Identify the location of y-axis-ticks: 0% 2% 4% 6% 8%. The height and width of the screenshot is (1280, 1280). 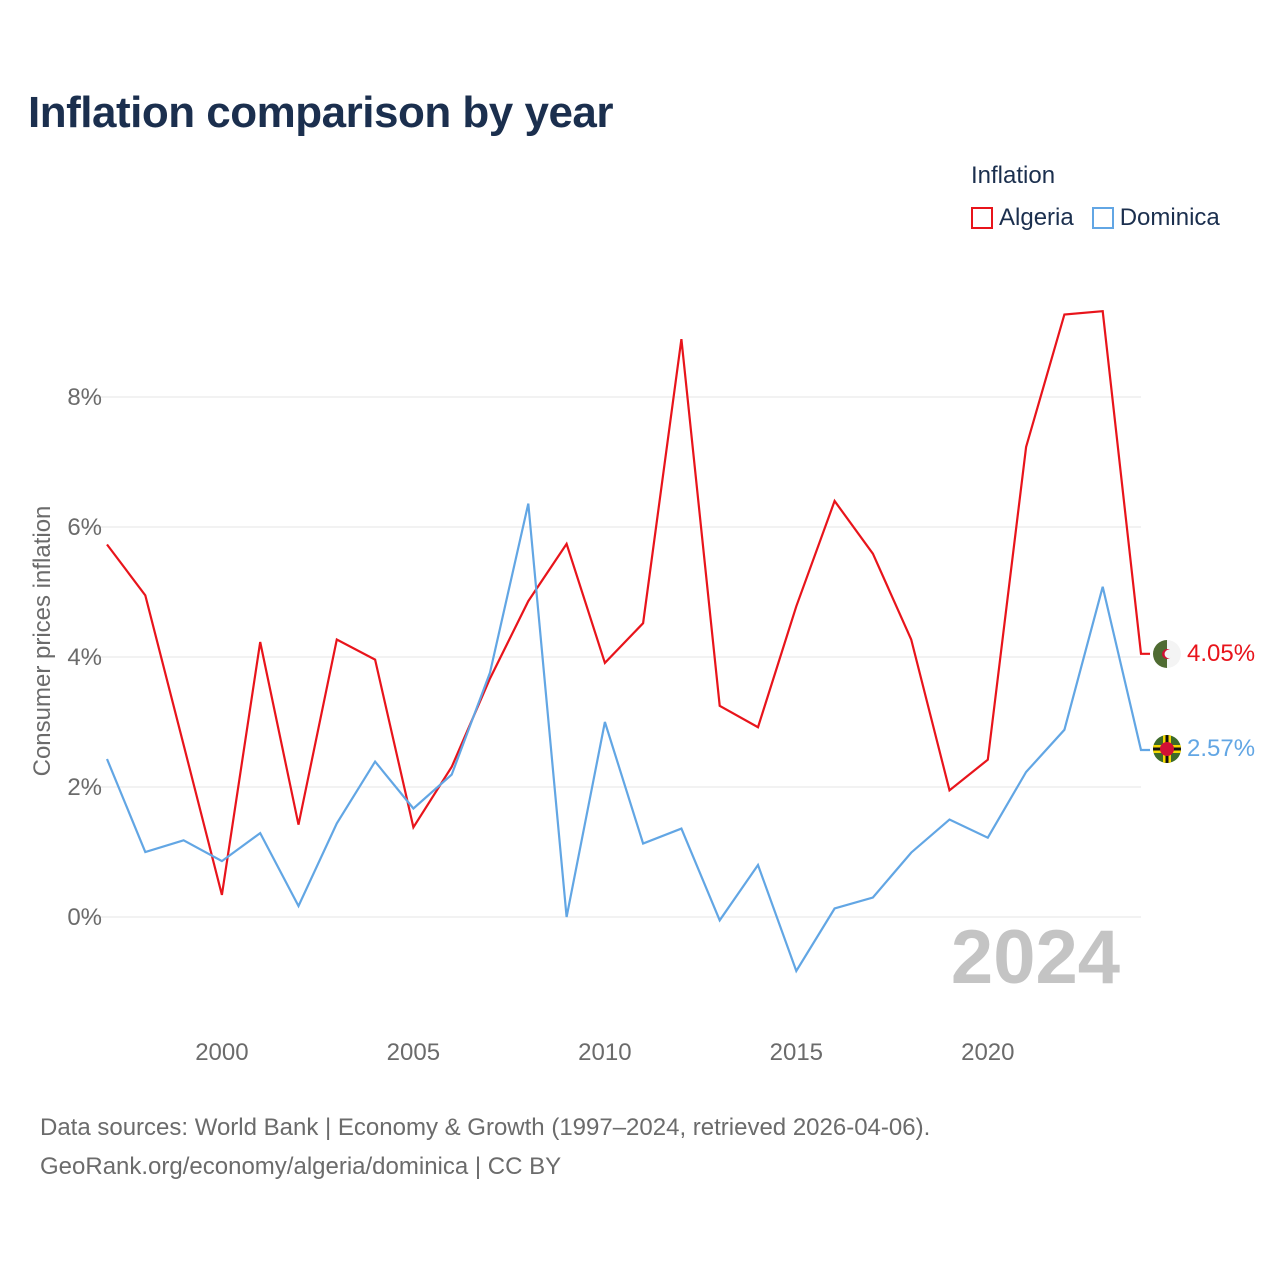
(84, 657).